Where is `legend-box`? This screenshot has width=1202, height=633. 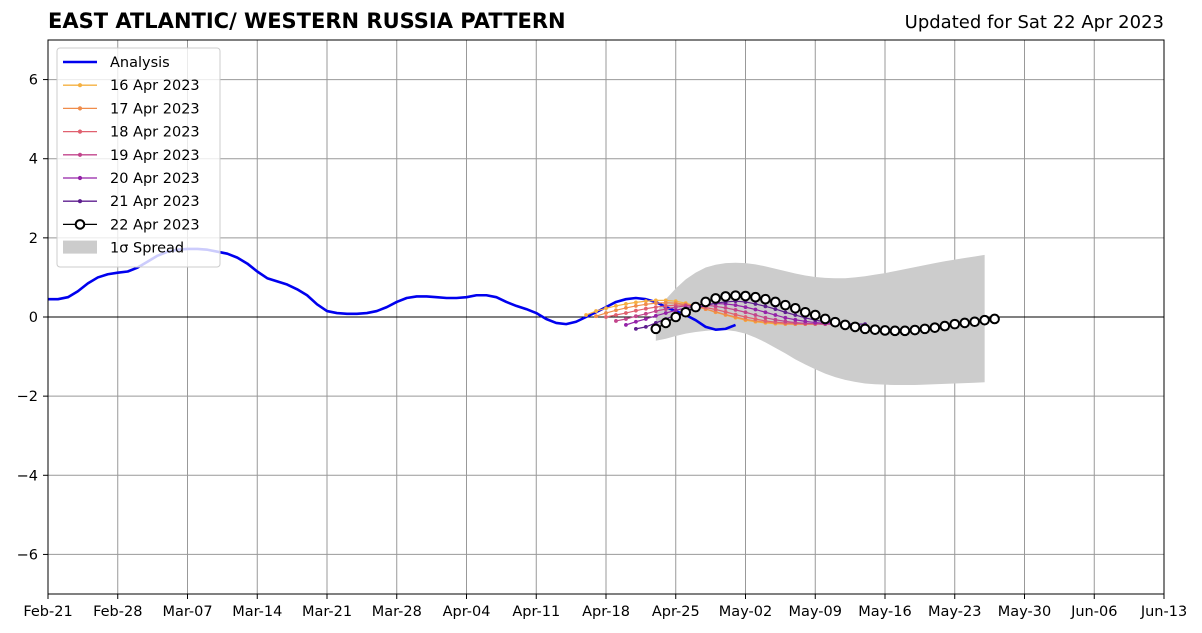 legend-box is located at coordinates (138, 157).